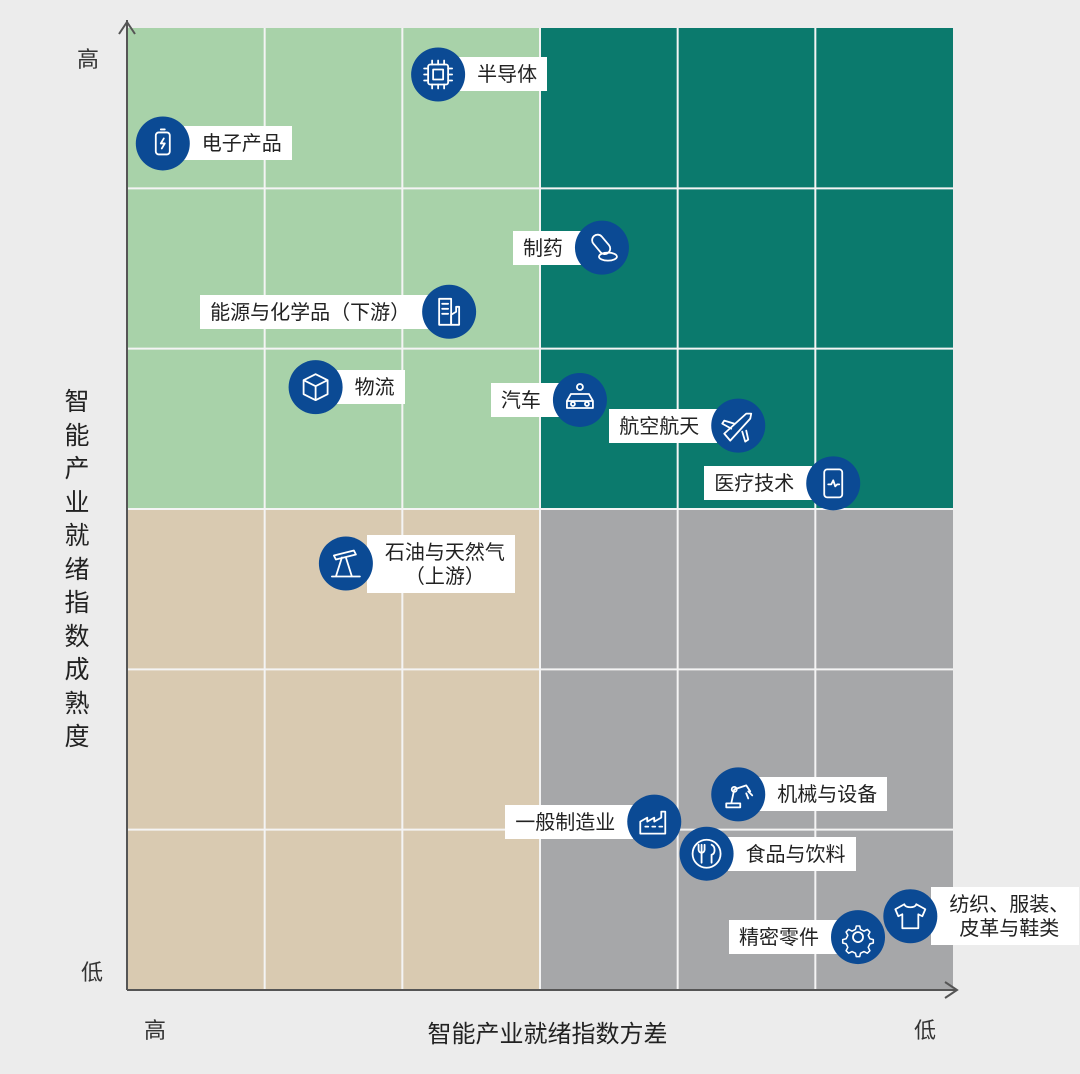  I want to click on point-label: 机械与设备, so click(823, 794).